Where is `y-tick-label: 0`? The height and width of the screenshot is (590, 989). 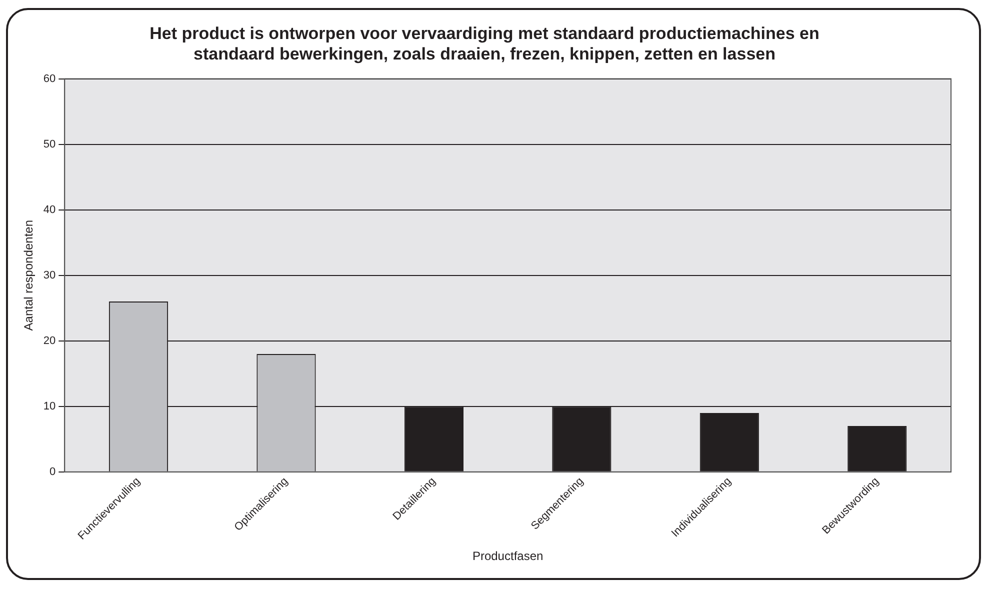 y-tick-label: 0 is located at coordinates (53, 472).